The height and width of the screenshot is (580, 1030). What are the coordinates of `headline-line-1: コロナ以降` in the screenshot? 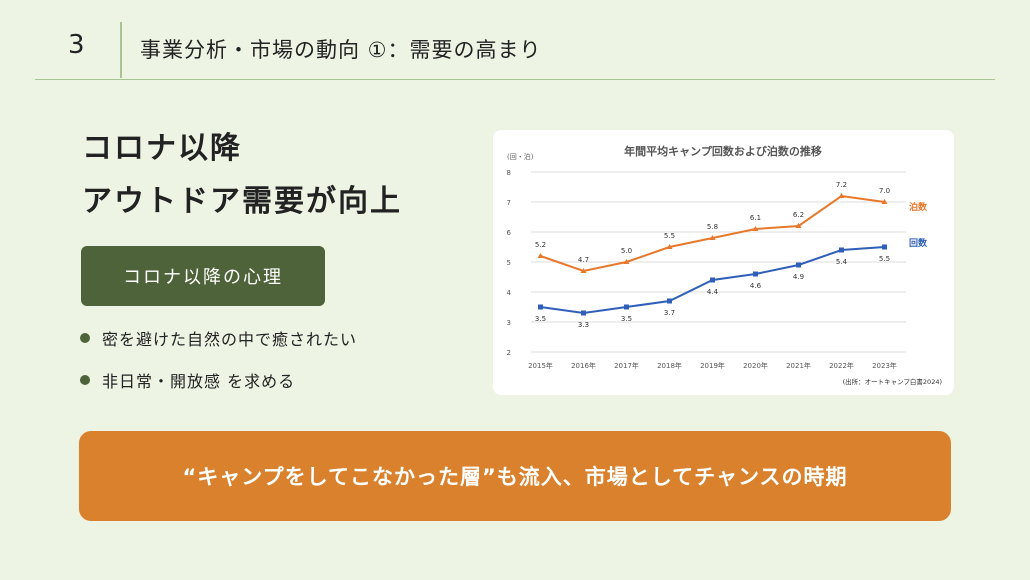 It's located at (162, 148).